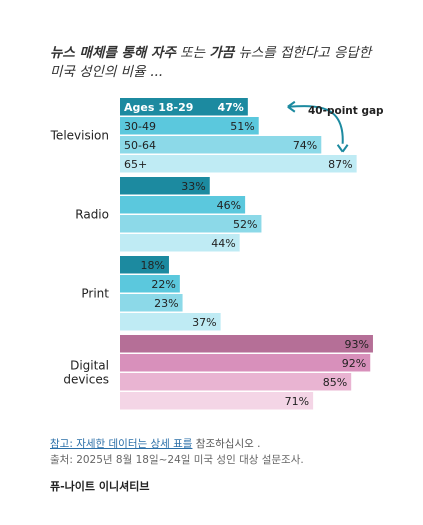 The height and width of the screenshot is (525, 423). Describe the element at coordinates (229, 205) in the screenshot. I see `value-label-1-1: 46%` at that location.